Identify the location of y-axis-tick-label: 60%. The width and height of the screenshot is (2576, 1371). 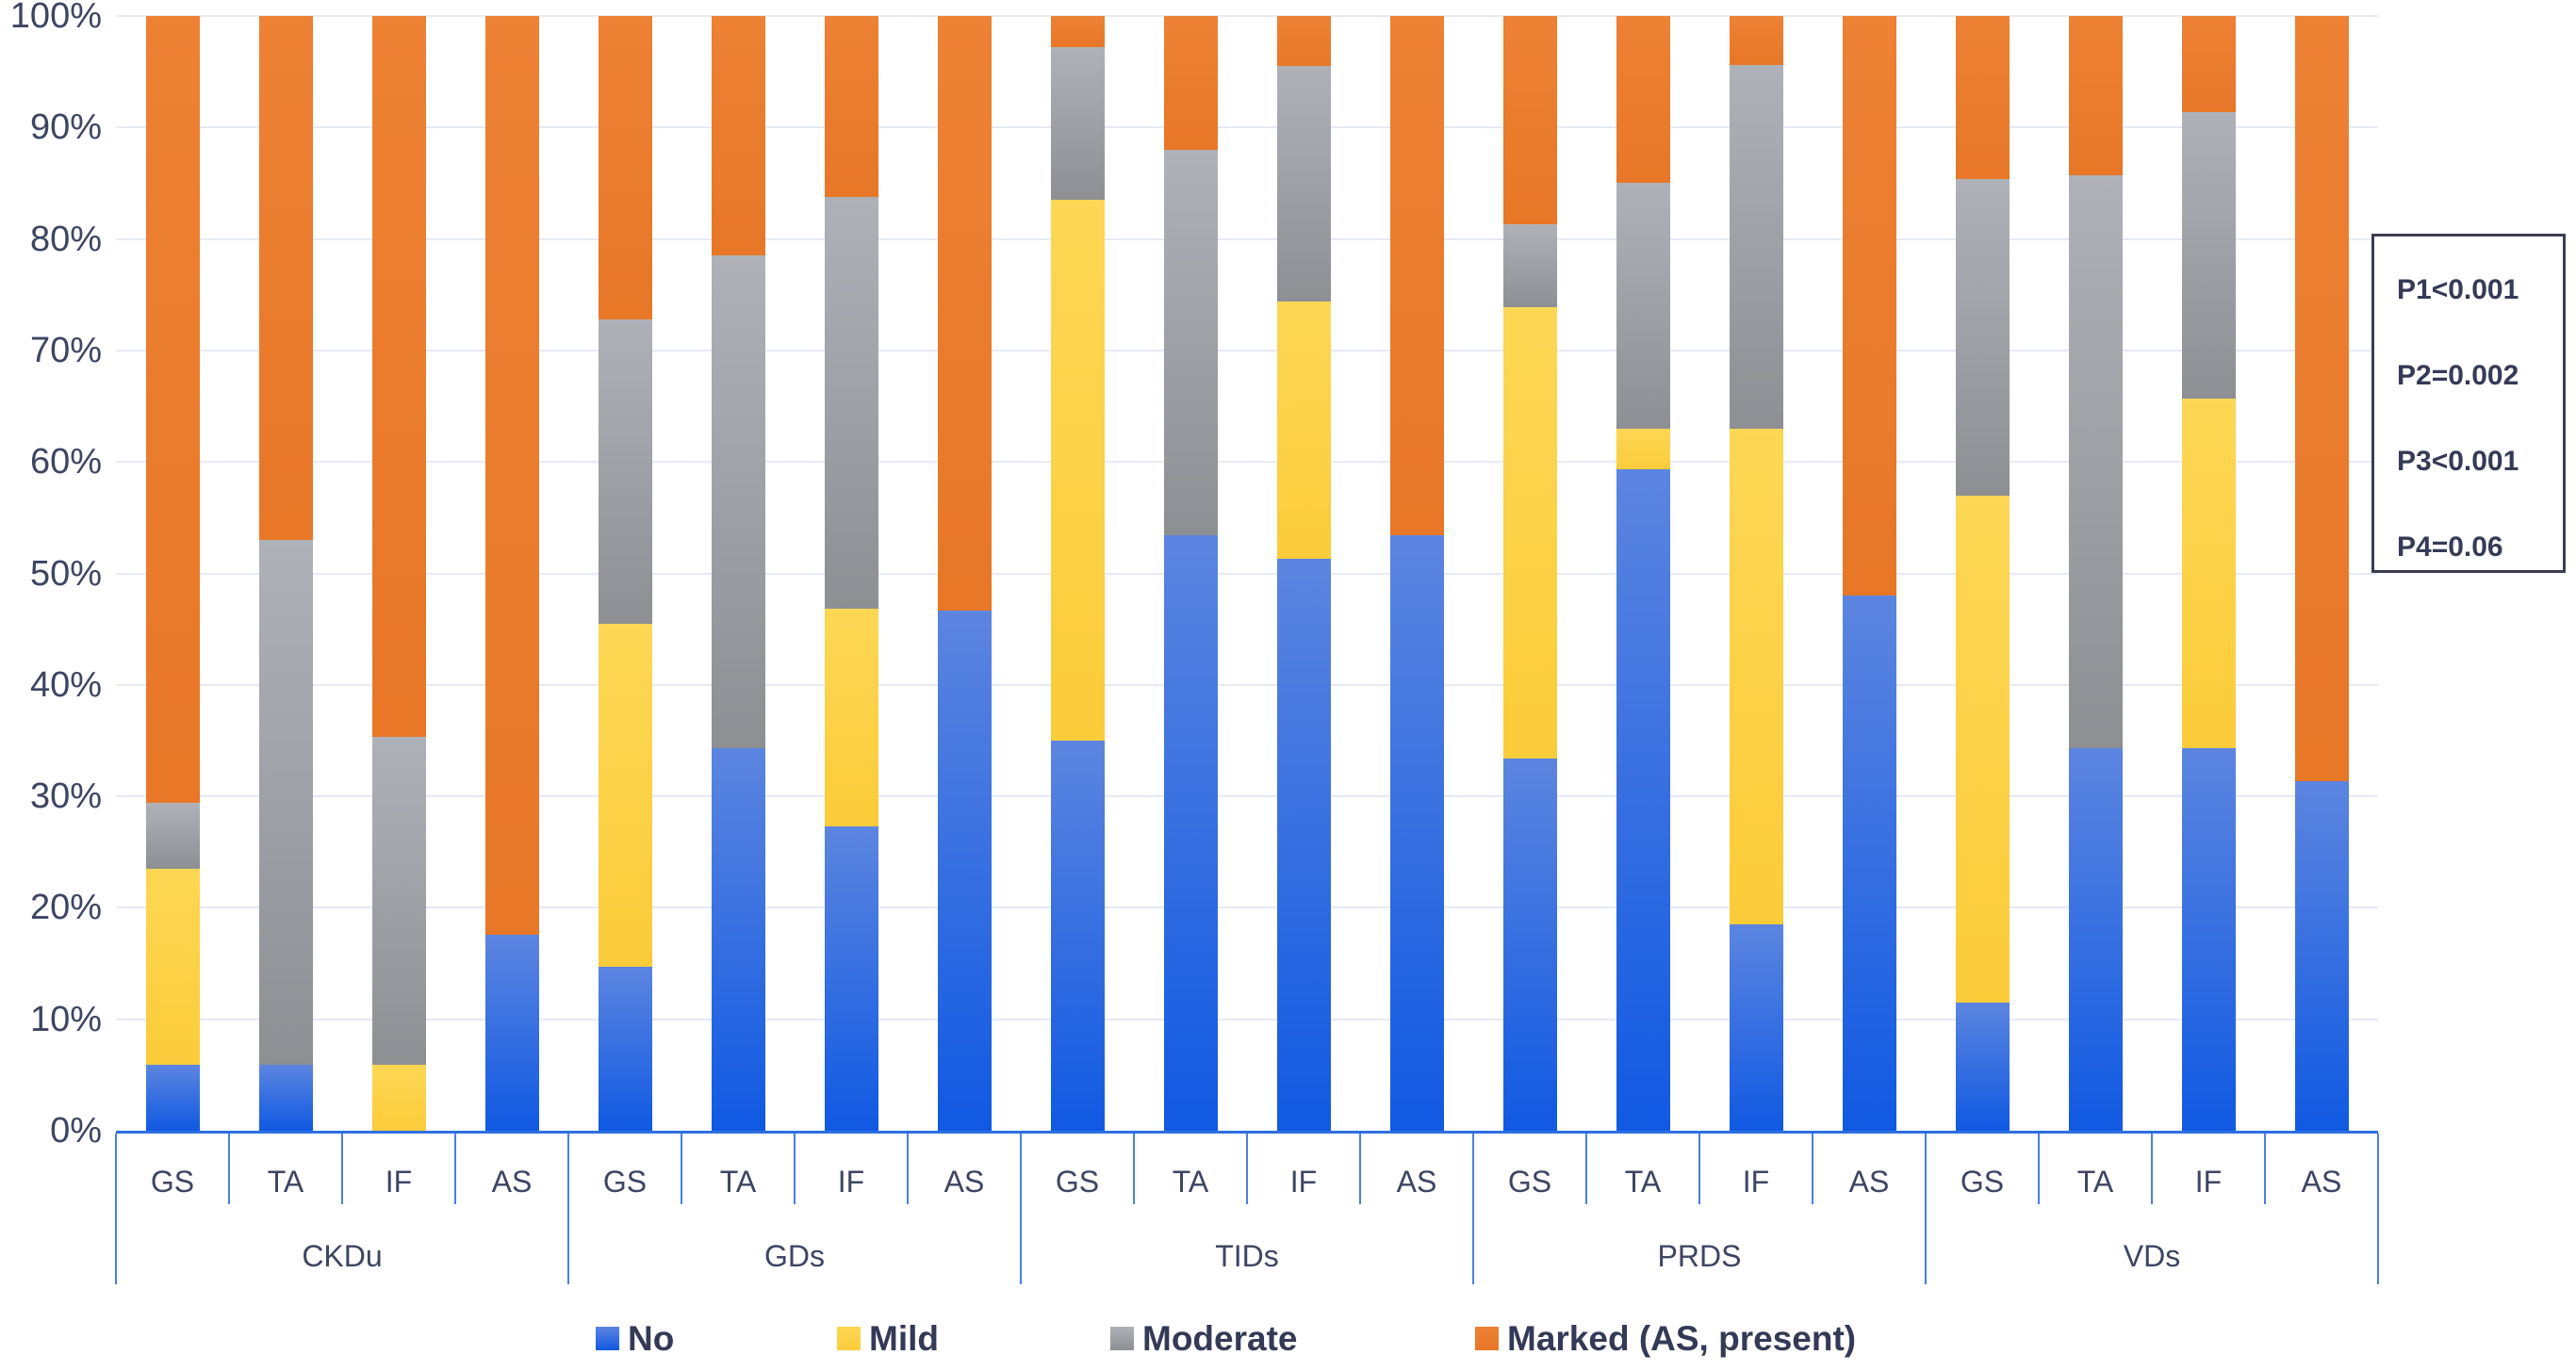
(65, 462).